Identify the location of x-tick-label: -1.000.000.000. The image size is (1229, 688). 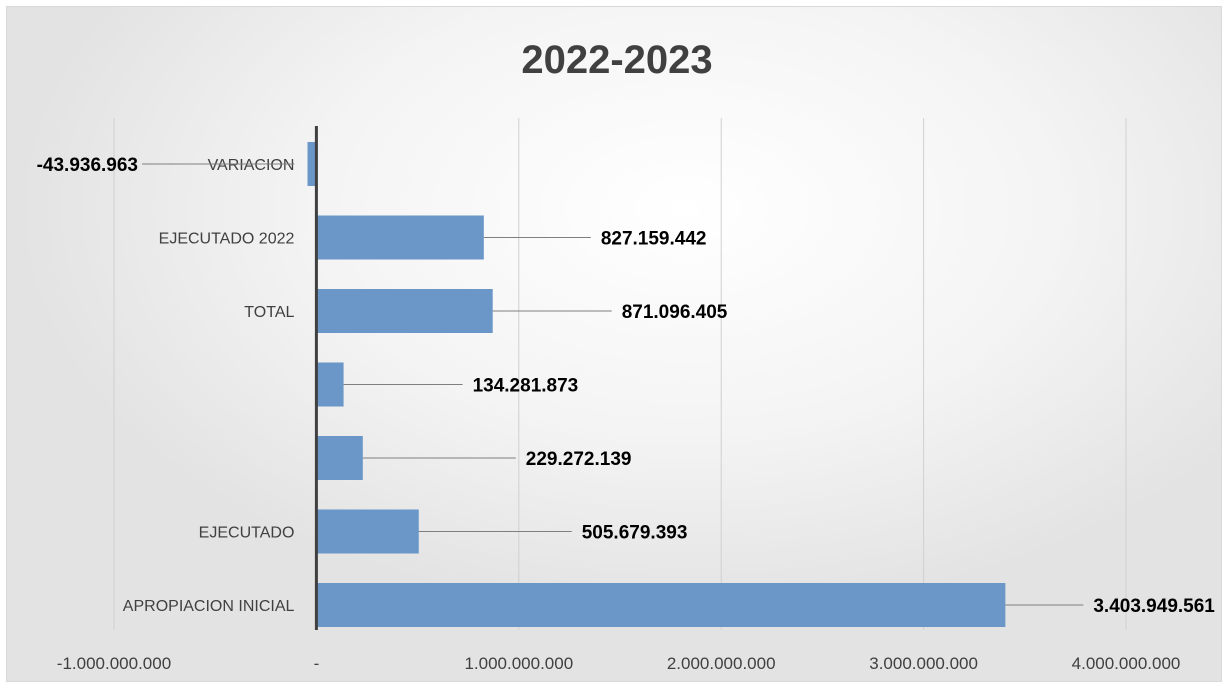
(114, 663).